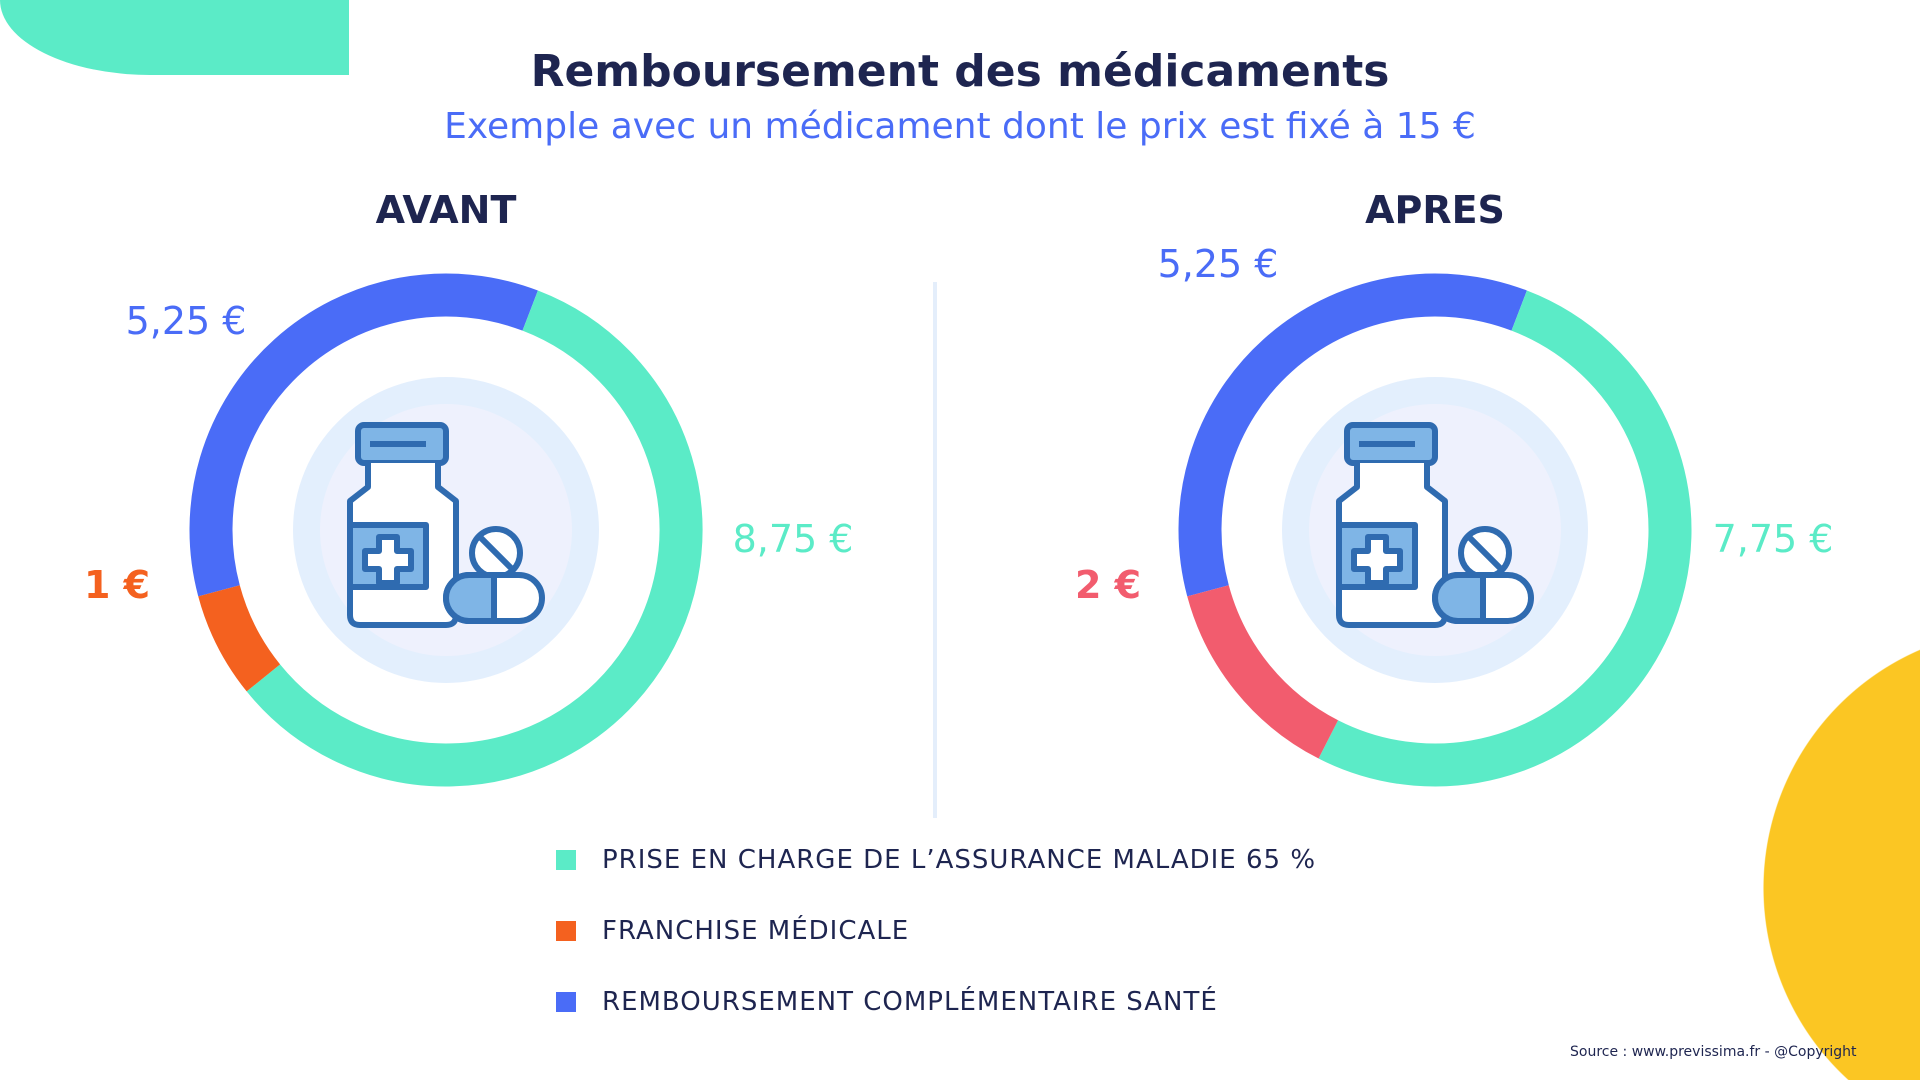 The image size is (1920, 1080). What do you see at coordinates (186, 321) in the screenshot?
I see `avant-label-complementaire: 5,25 €` at bounding box center [186, 321].